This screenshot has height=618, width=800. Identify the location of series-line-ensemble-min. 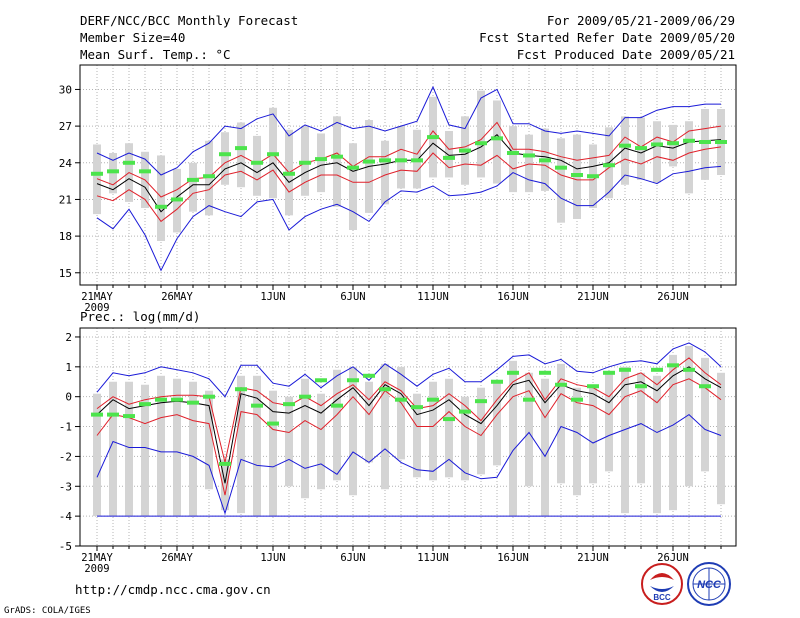
(408, 130).